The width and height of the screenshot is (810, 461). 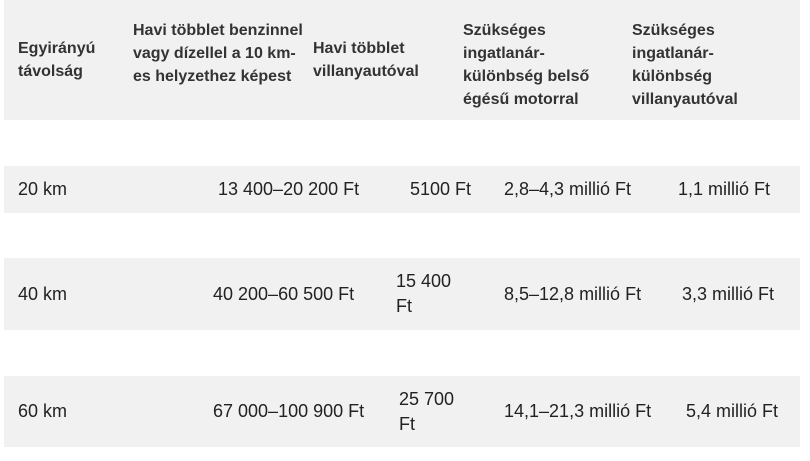 I want to click on table-cell: 40 km, so click(x=78, y=294).